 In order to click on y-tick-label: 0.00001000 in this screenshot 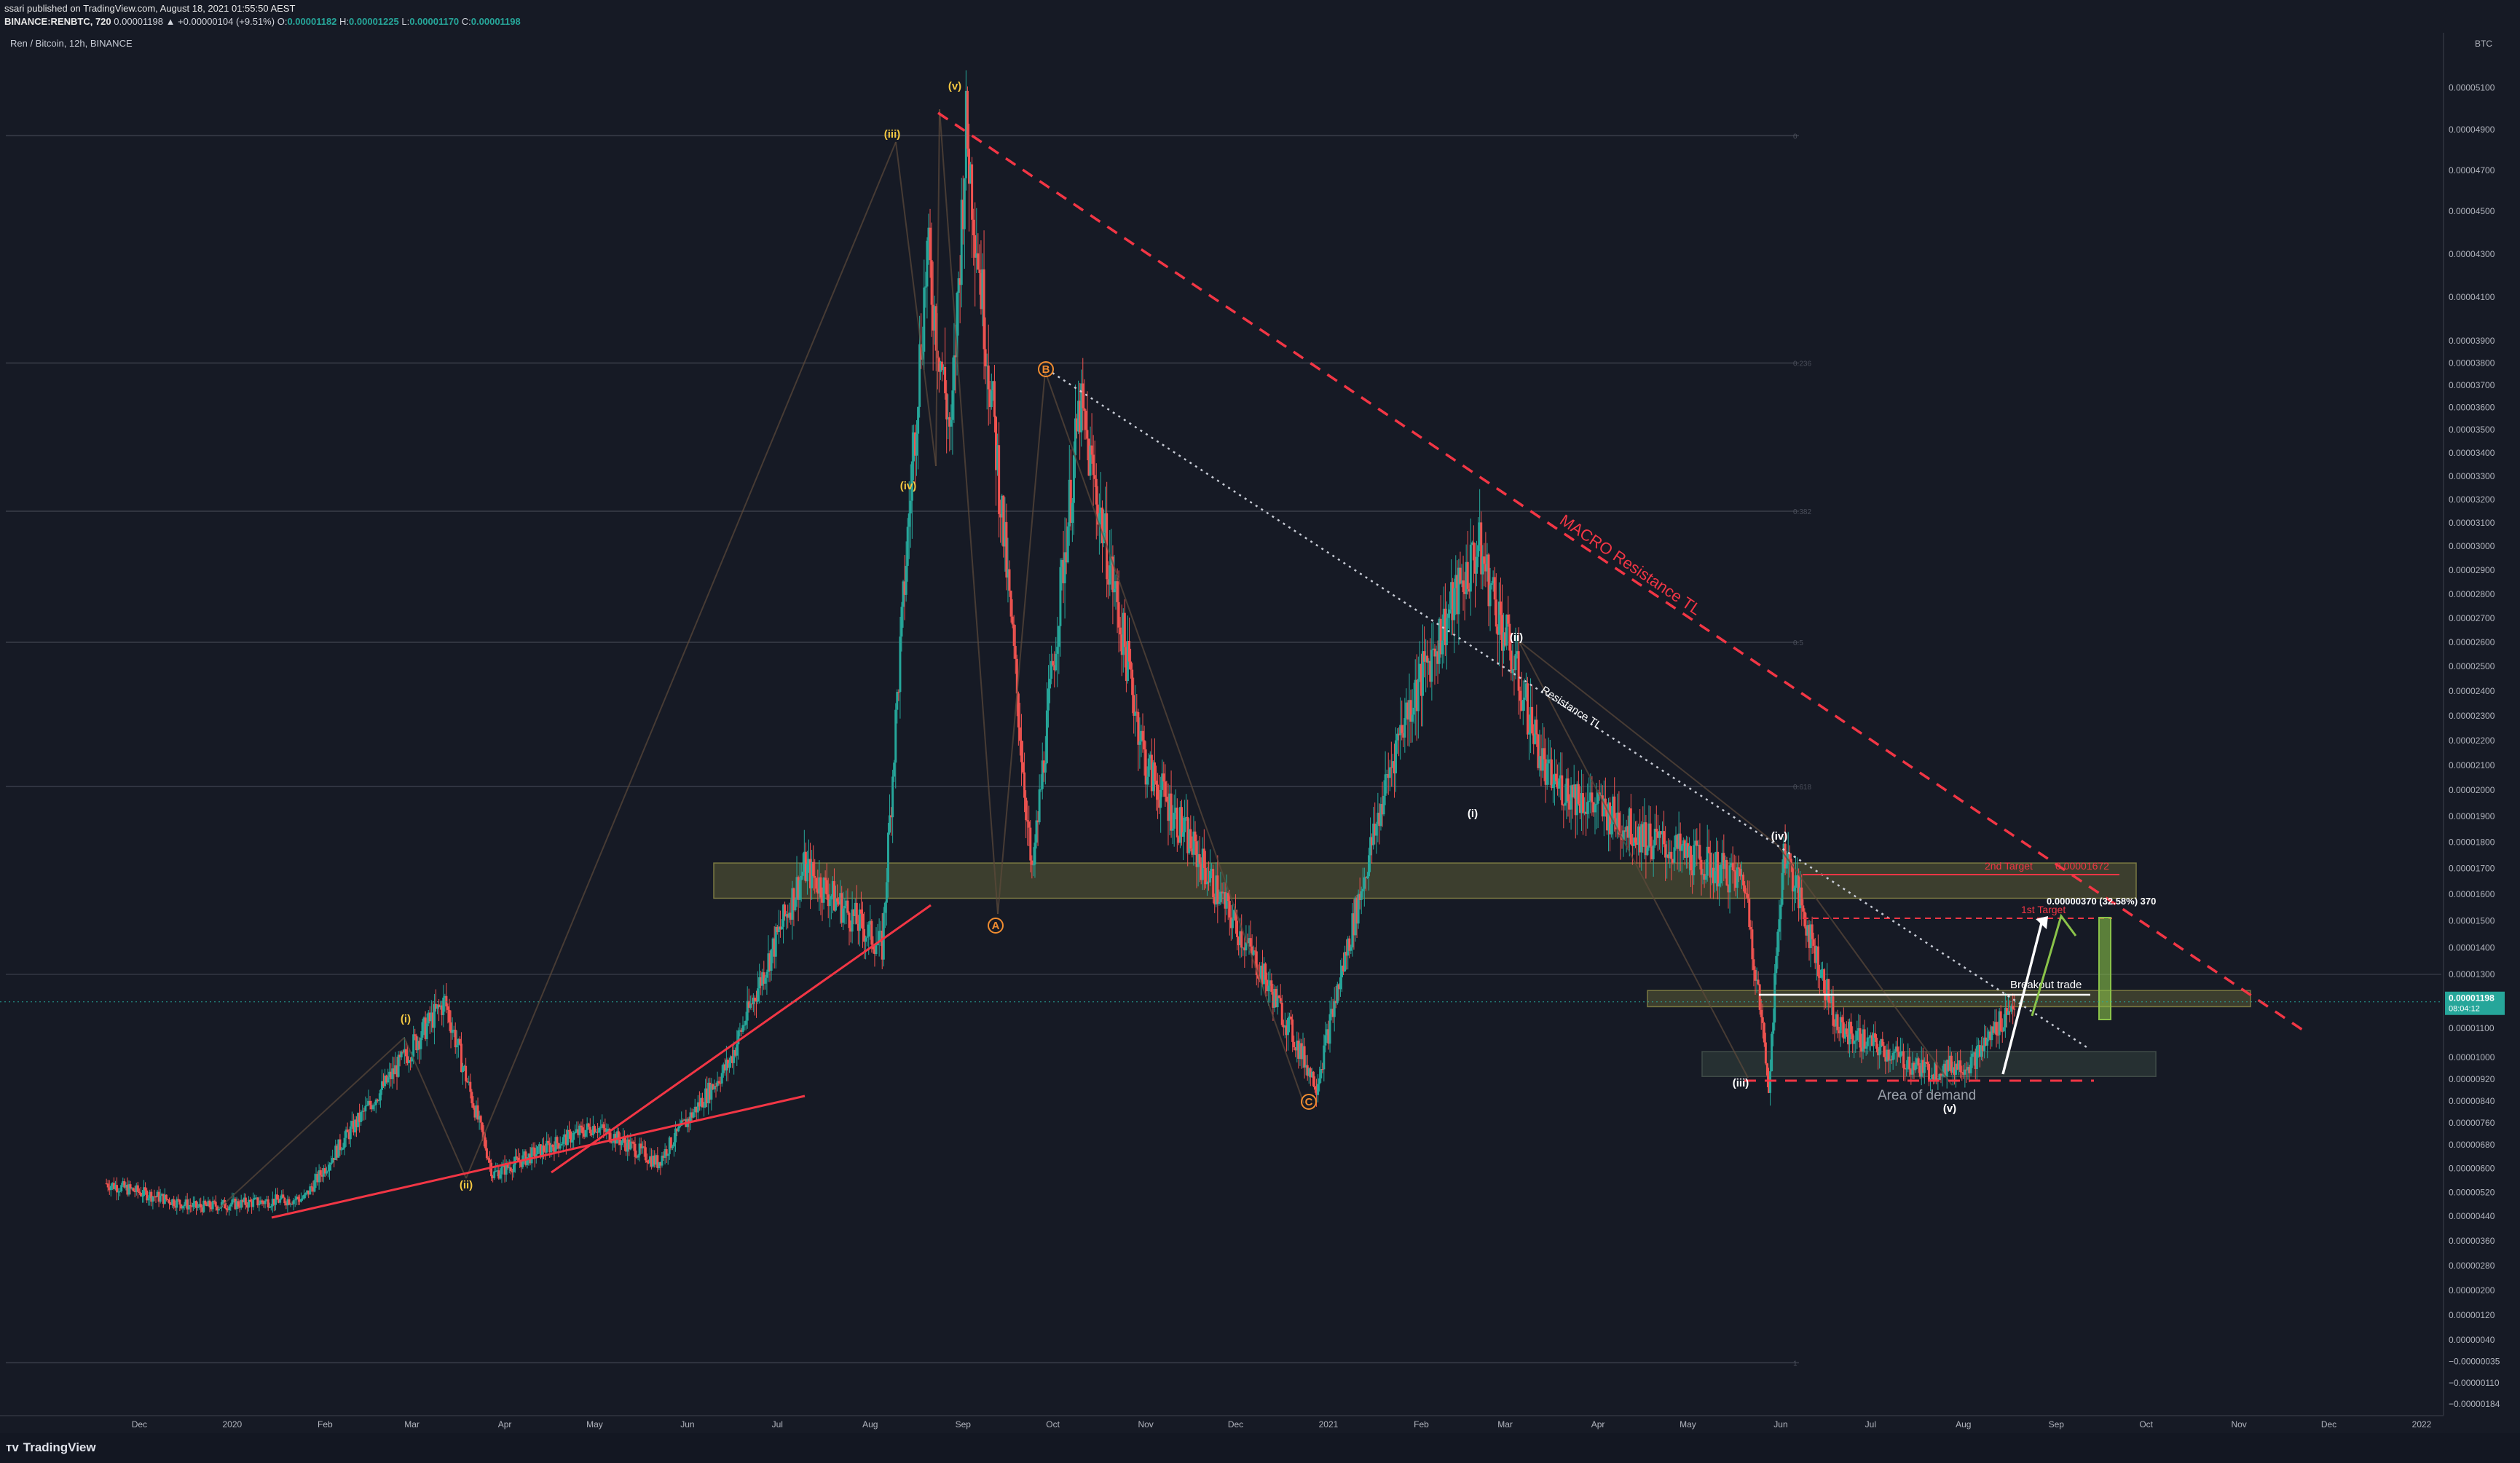, I will do `click(2472, 1057)`.